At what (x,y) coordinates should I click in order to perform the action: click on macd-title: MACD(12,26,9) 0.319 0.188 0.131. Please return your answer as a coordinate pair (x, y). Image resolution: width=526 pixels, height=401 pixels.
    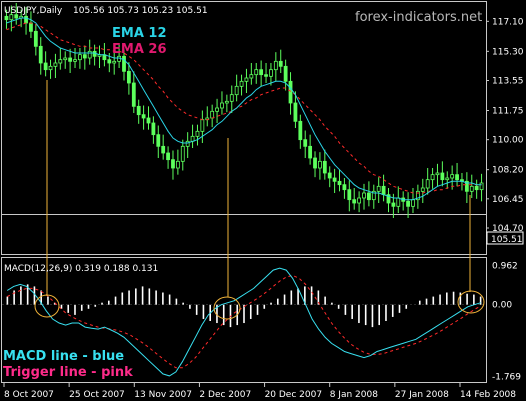
    Looking at the image, I should click on (81, 269).